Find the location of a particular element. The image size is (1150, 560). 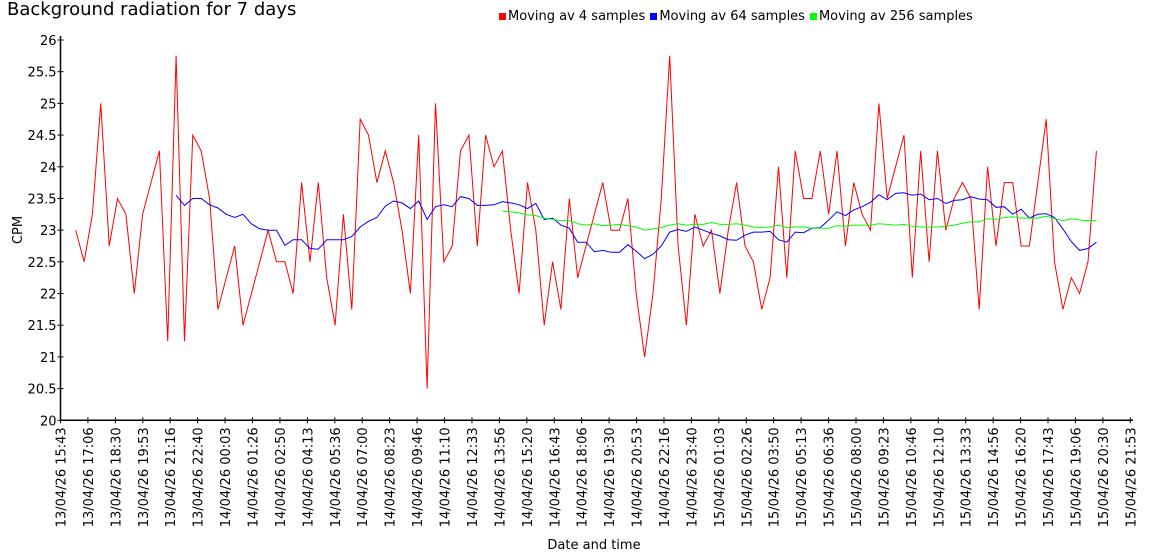

x-tick-label: 15/04/26 16:20 is located at coordinates (1022, 477).